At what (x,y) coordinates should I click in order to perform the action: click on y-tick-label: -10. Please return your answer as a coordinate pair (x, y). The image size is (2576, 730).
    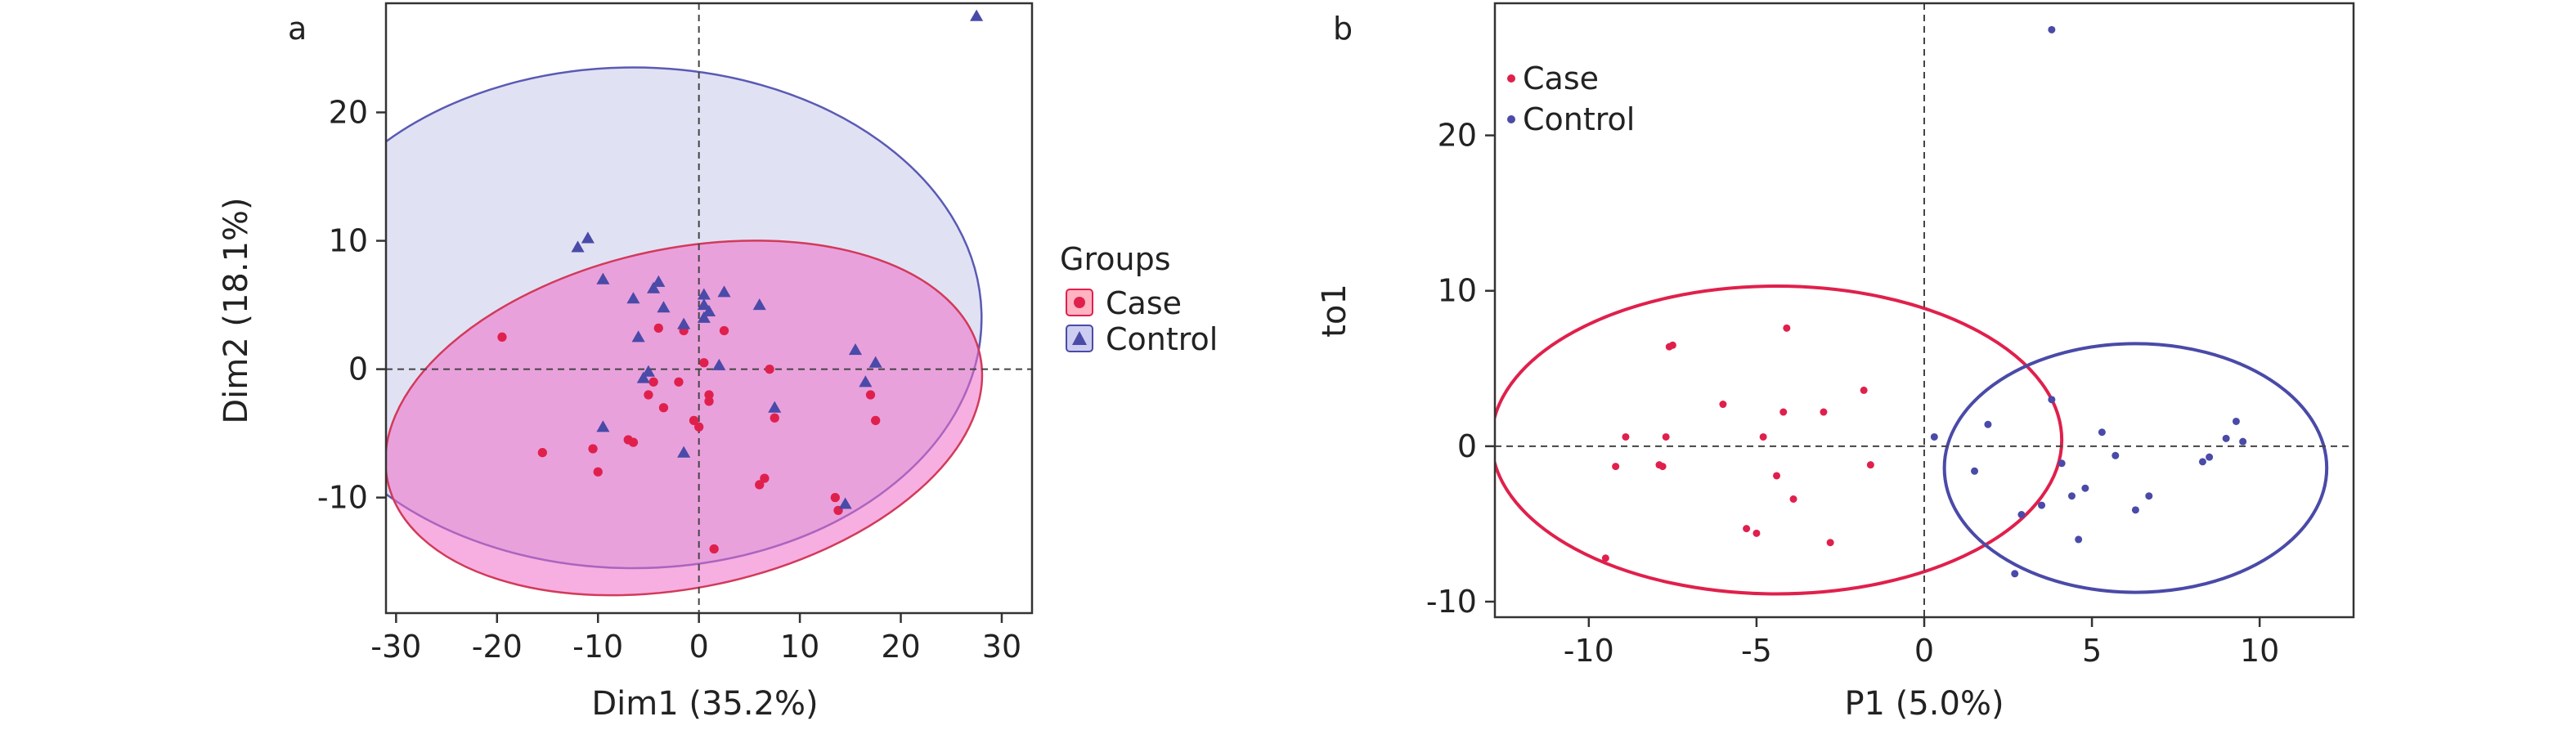
    Looking at the image, I should click on (1451, 602).